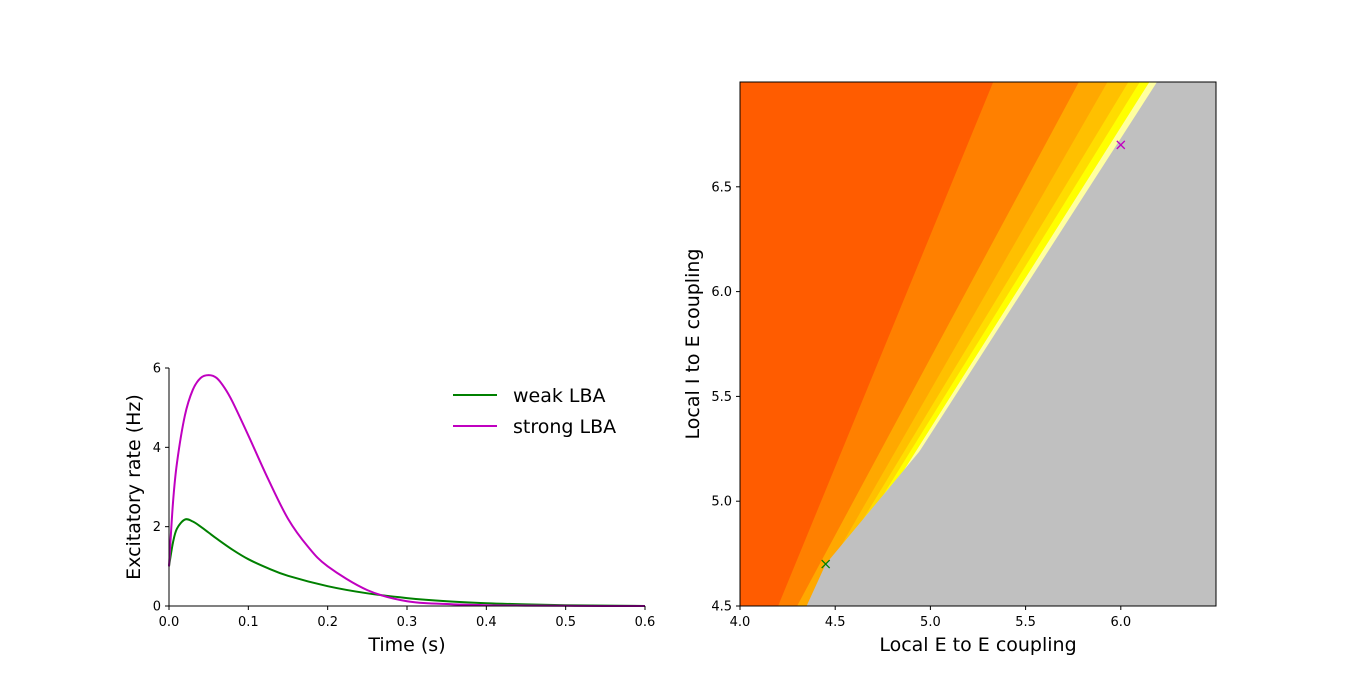 The width and height of the screenshot is (1351, 681). What do you see at coordinates (721, 502) in the screenshot?
I see `y-tick-label: 5.0` at bounding box center [721, 502].